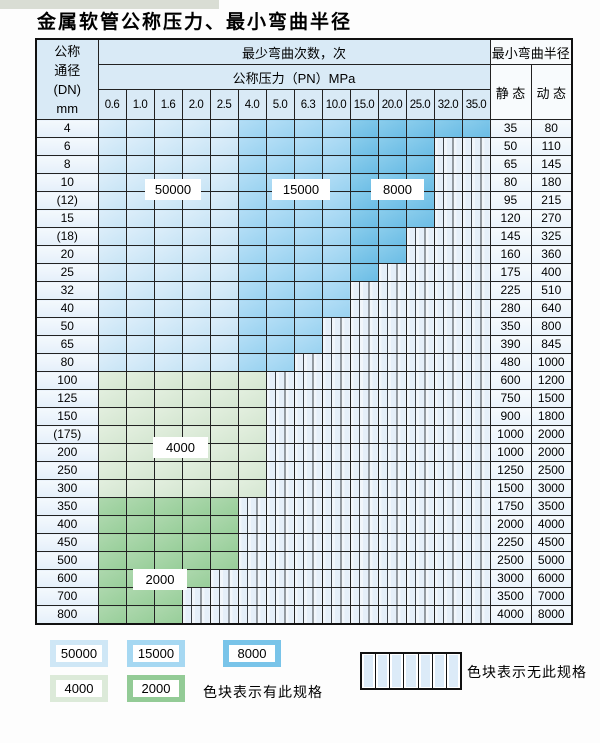 The width and height of the screenshot is (600, 743). What do you see at coordinates (79, 653) in the screenshot?
I see `legend-box-50000: 50000` at bounding box center [79, 653].